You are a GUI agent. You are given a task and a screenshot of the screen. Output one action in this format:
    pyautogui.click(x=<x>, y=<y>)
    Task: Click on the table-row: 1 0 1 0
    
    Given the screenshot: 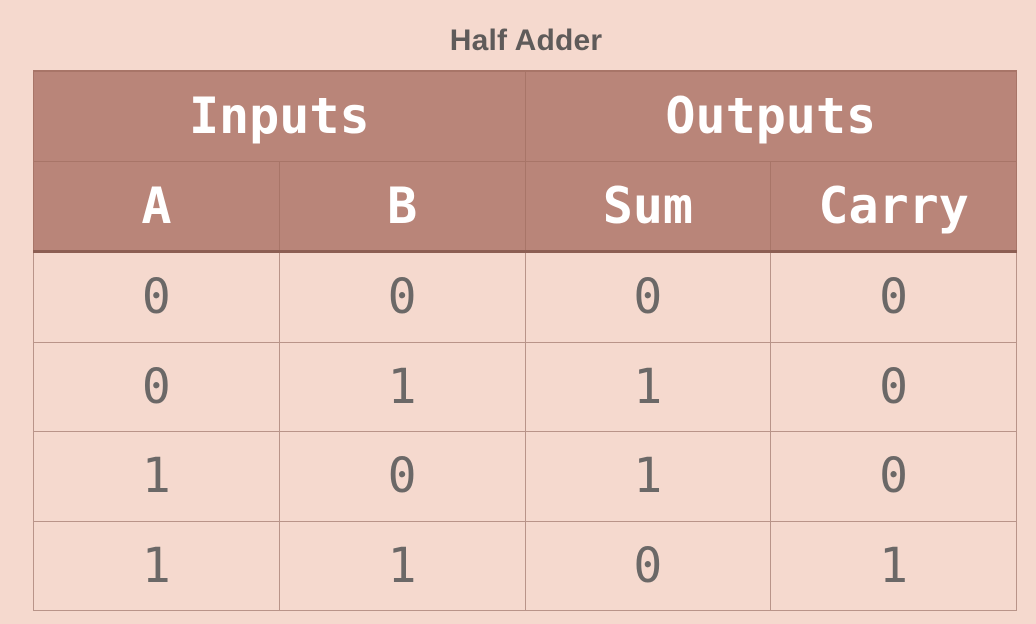 What is the action you would take?
    pyautogui.click(x=525, y=476)
    